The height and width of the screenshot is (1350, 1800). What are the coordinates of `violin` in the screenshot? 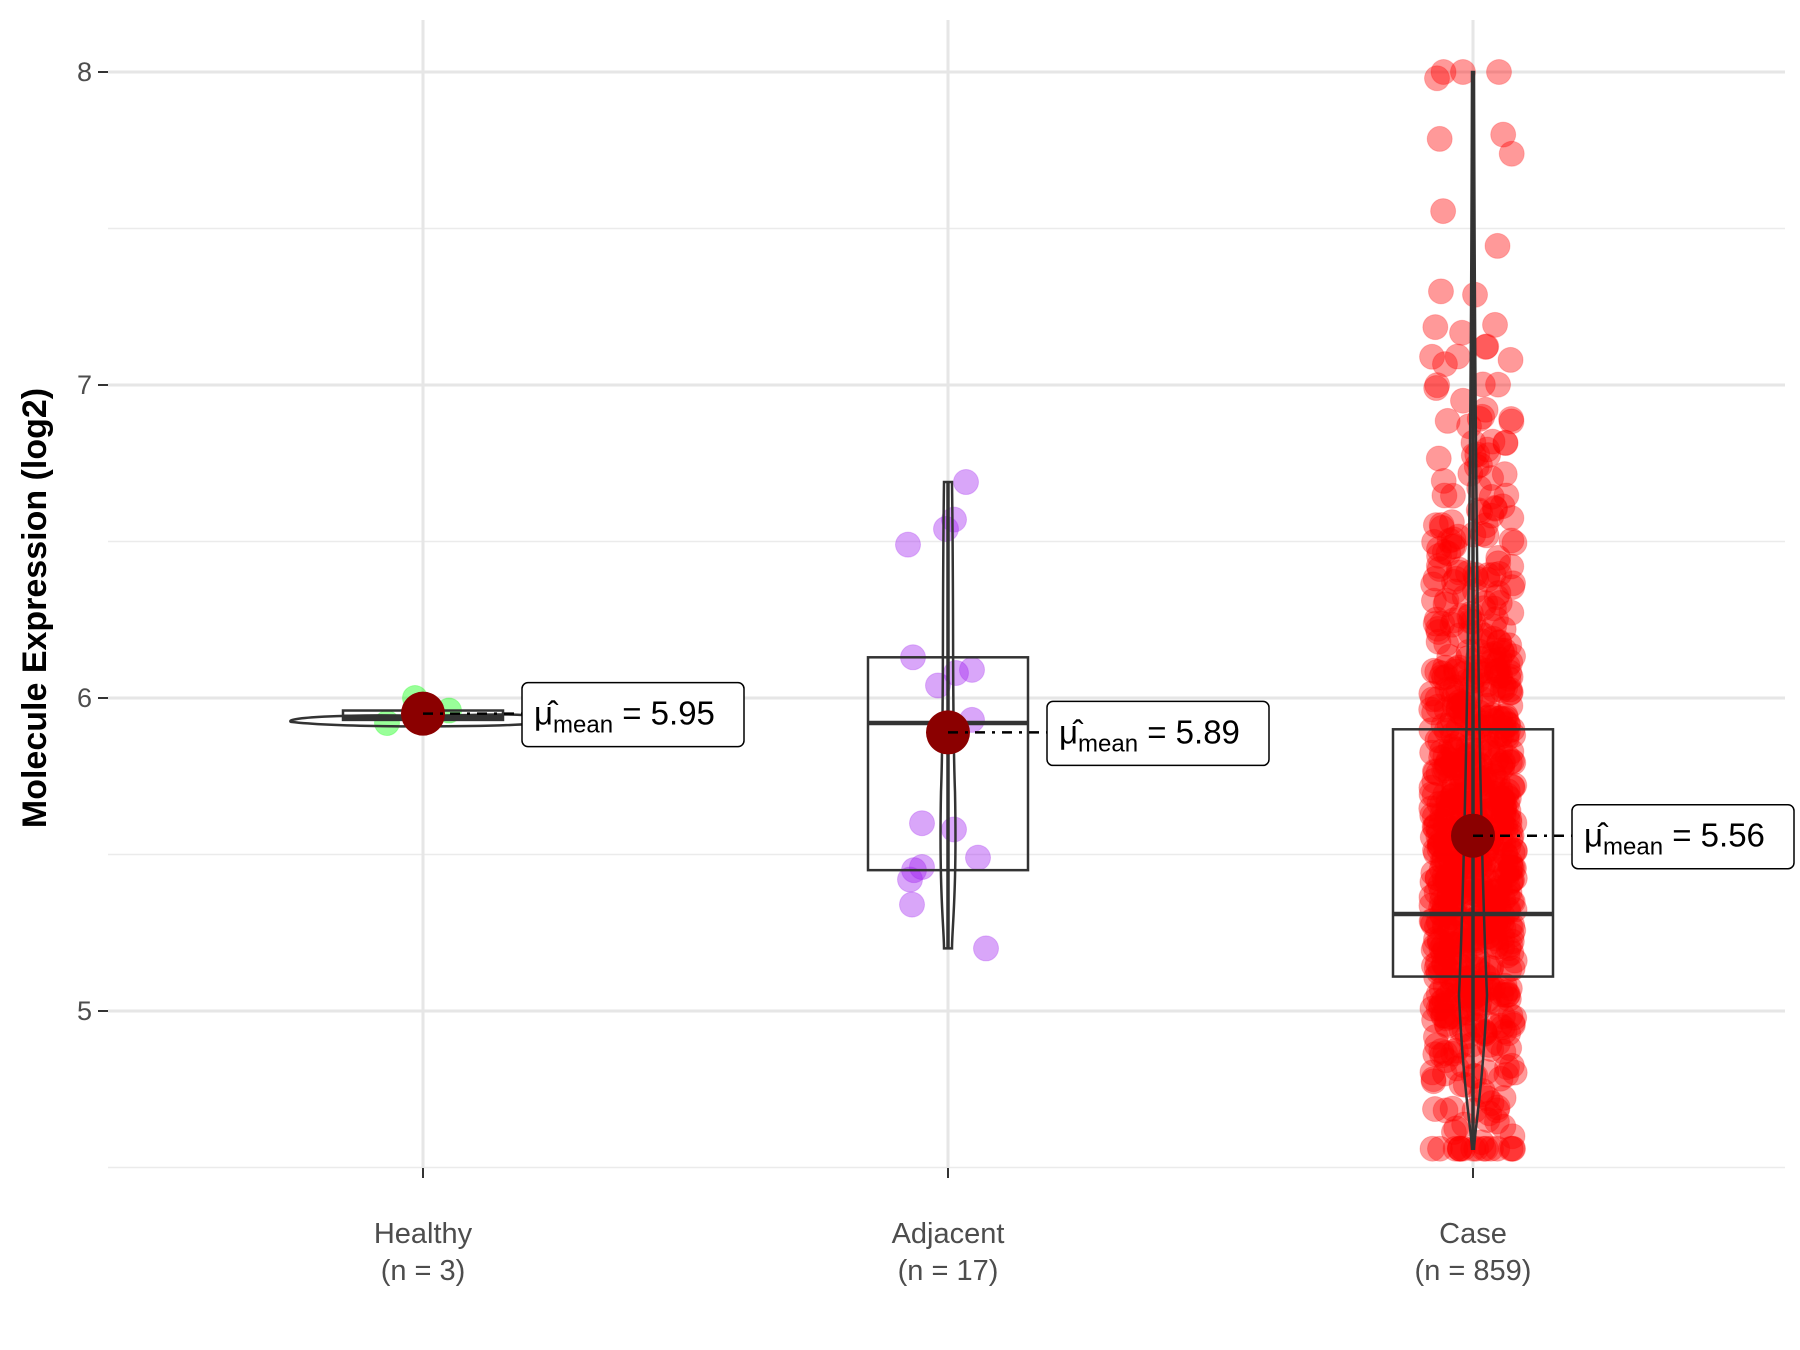 It's located at (948, 715).